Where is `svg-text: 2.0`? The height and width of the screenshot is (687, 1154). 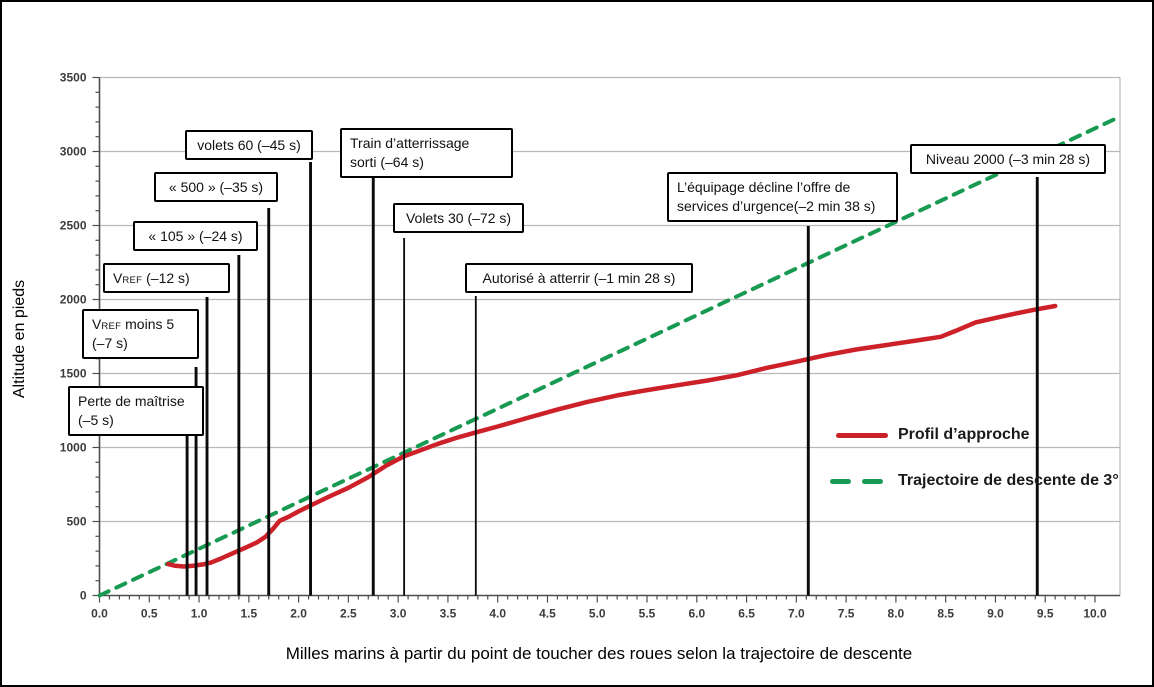
svg-text: 2.0 is located at coordinates (298, 614).